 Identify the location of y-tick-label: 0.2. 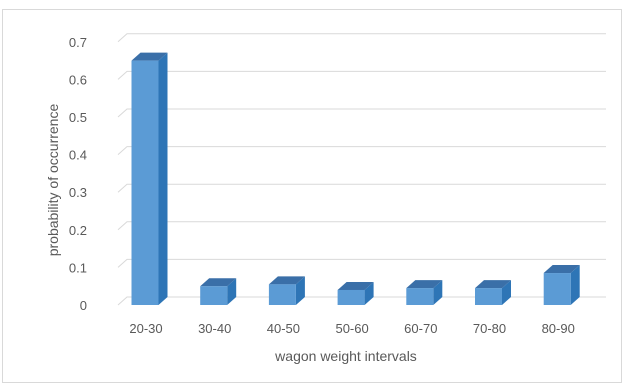
(78, 230).